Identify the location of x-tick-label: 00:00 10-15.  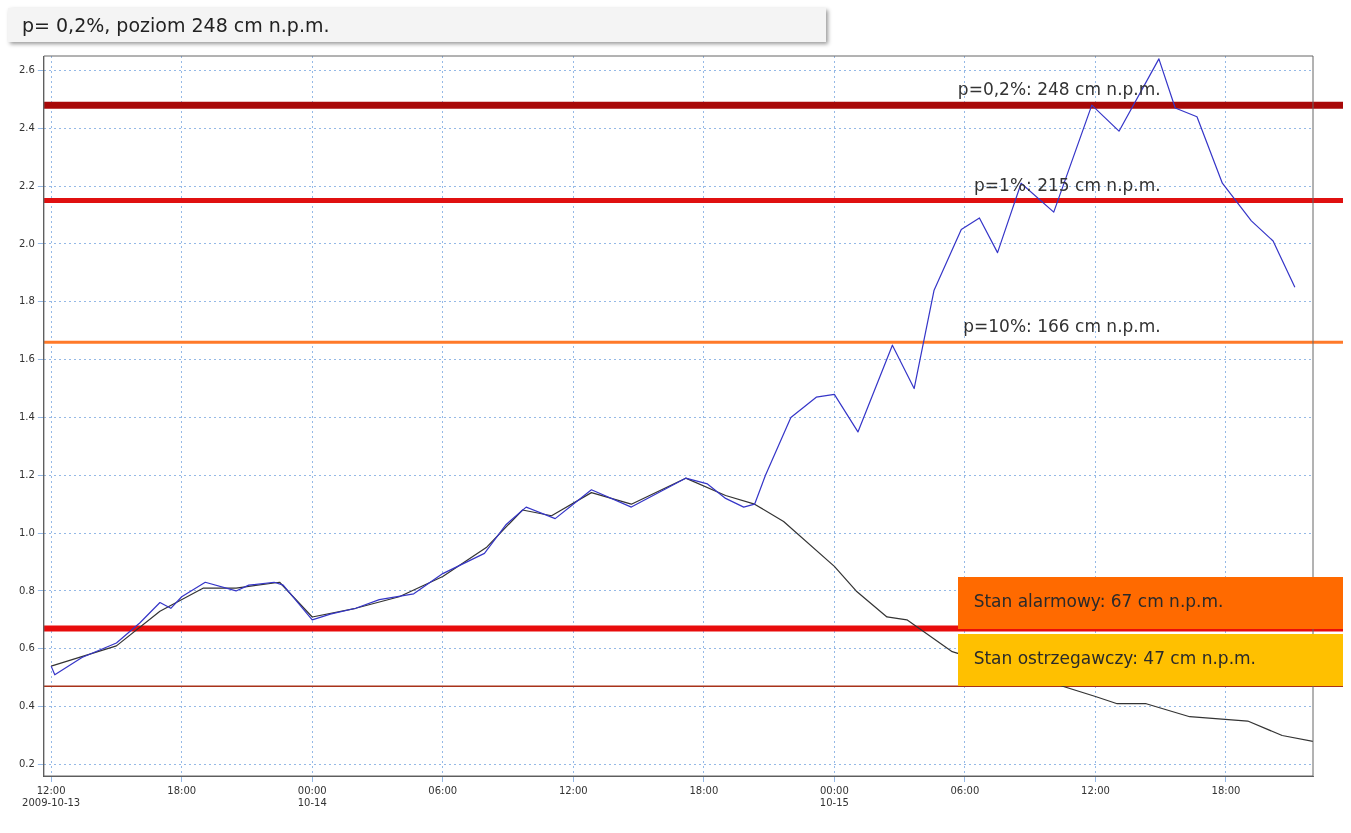
(834, 796).